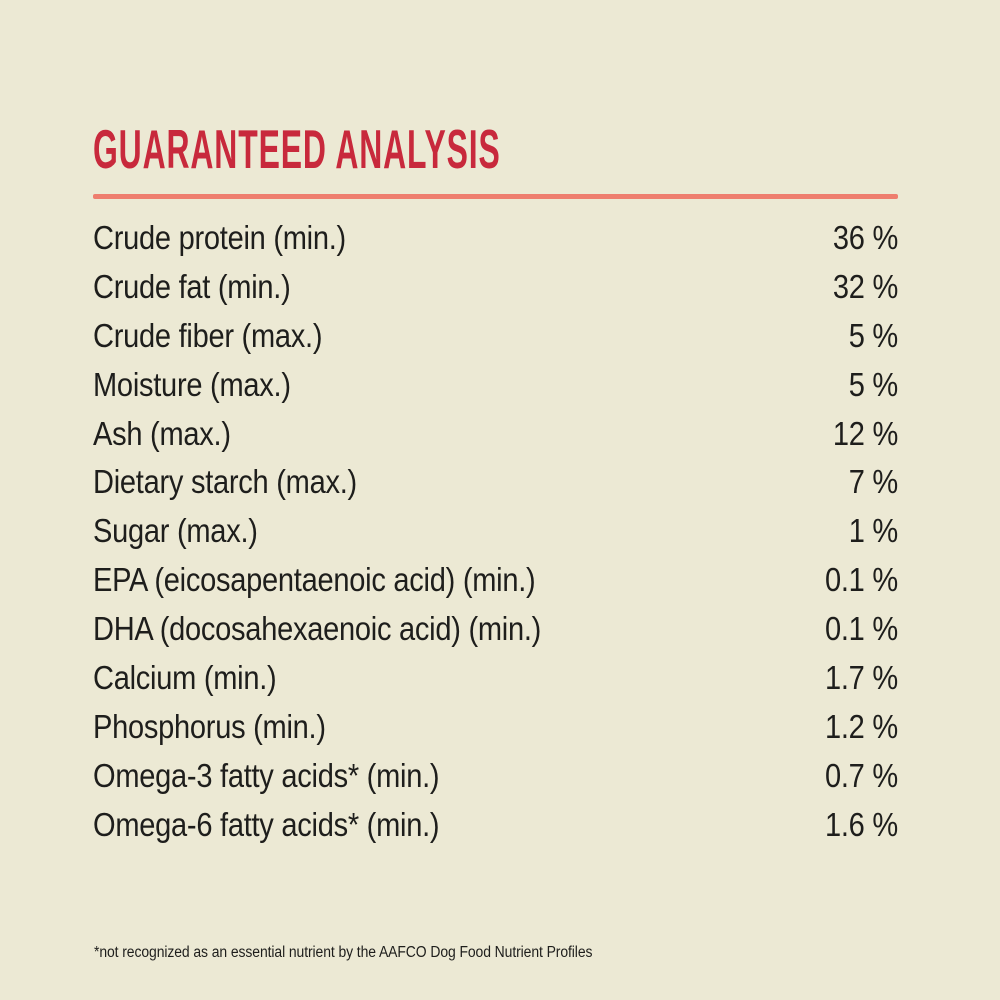  I want to click on nutrient-value: 7 %, so click(873, 482).